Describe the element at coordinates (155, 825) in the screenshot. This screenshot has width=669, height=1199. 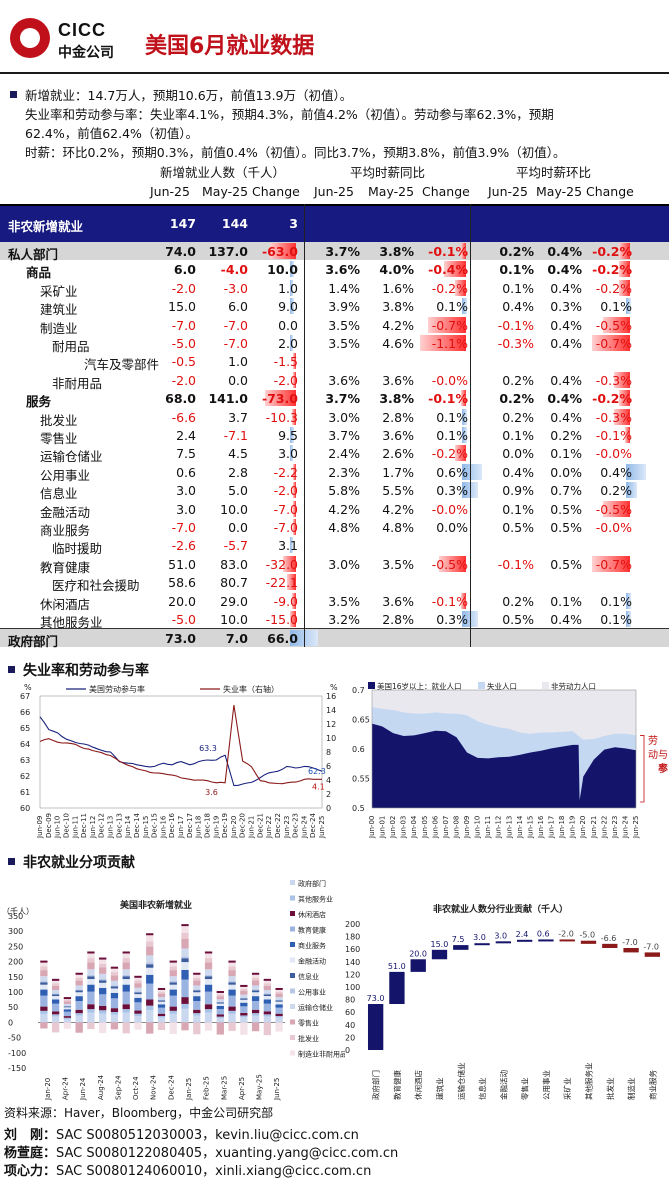
I see `x-tick-label: Dec-15` at that location.